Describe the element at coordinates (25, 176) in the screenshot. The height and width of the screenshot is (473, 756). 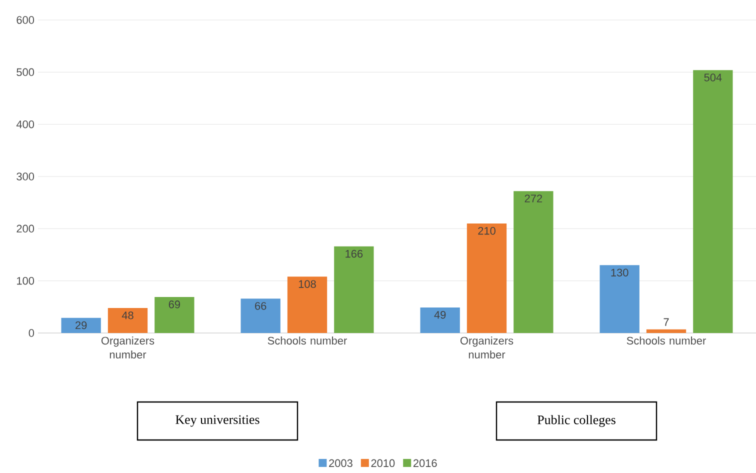
I see `y-tick-label: 300` at that location.